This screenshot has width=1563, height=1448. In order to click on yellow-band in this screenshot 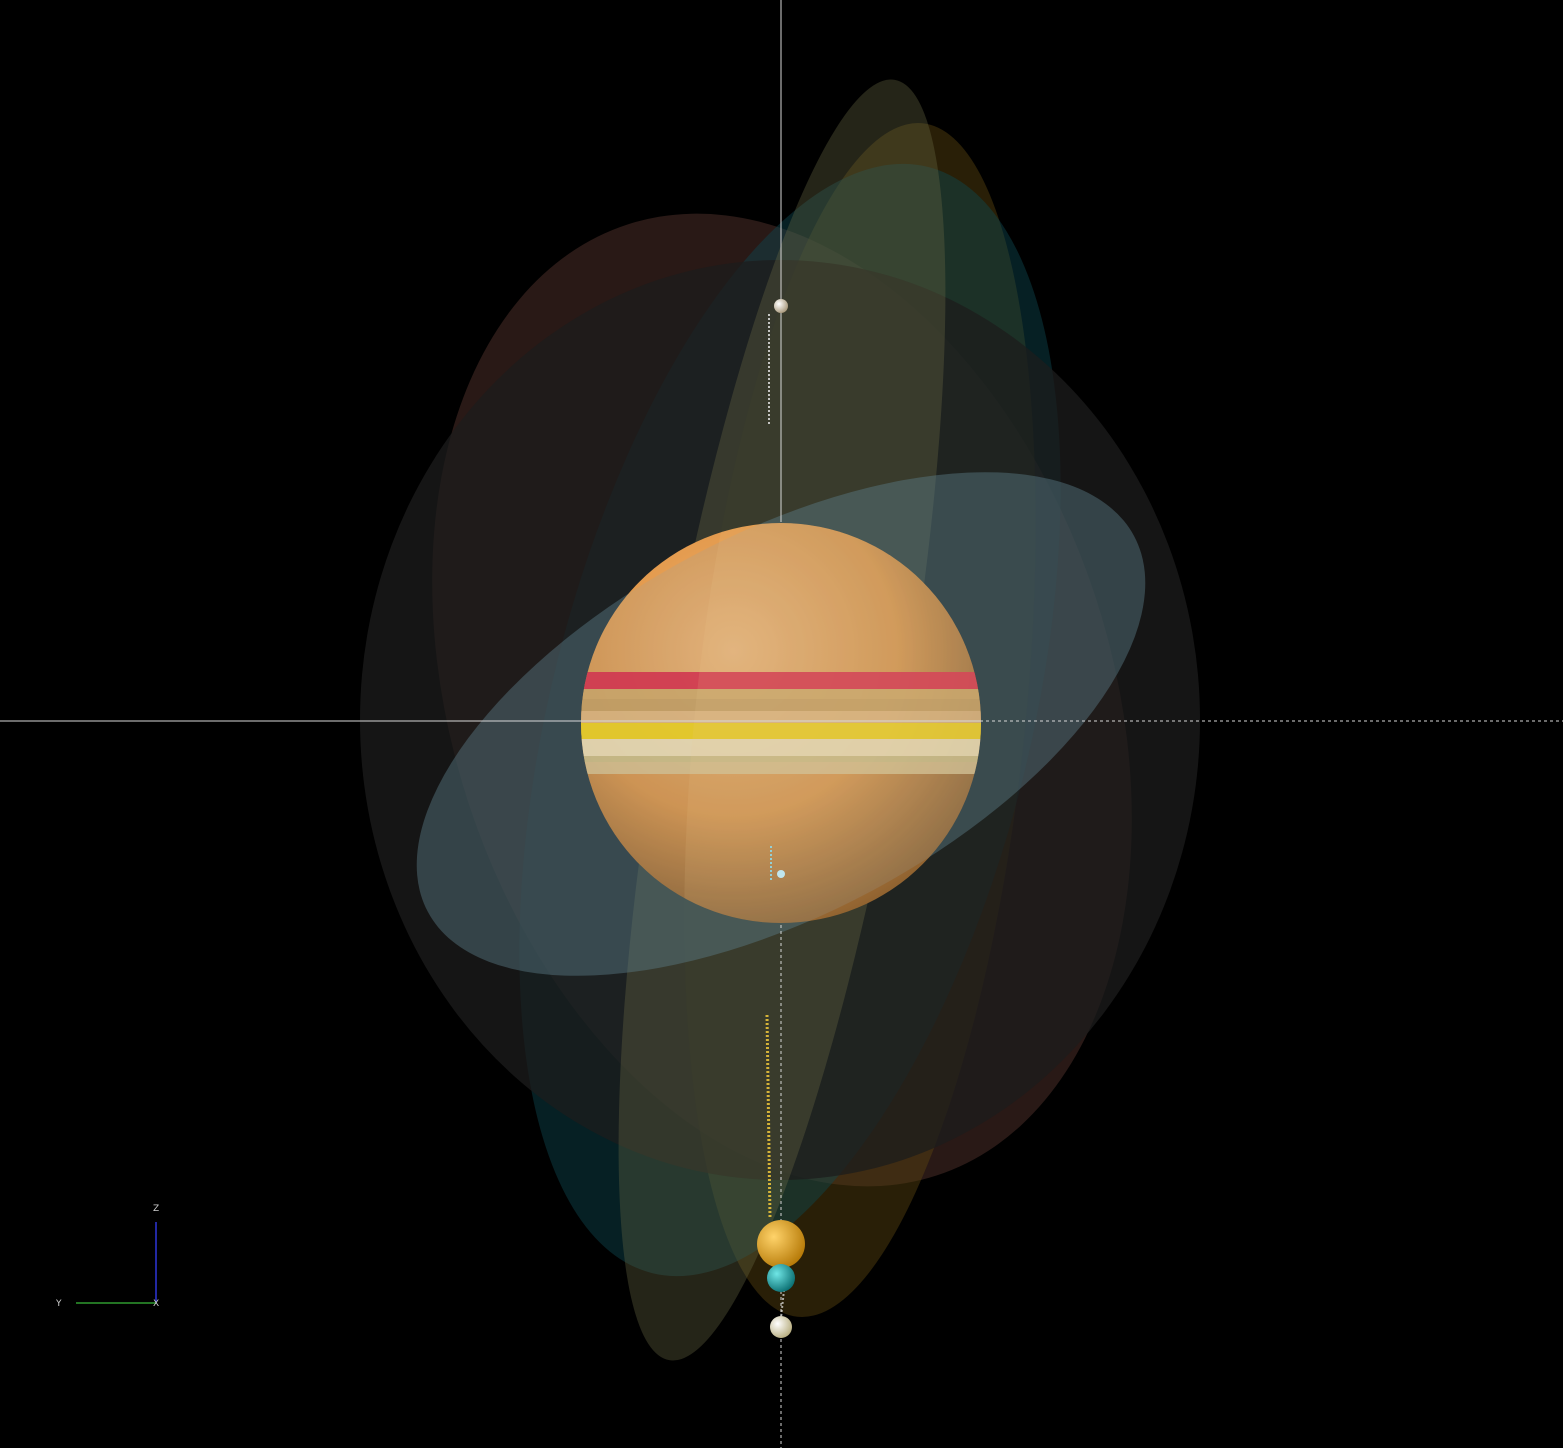, I will do `click(781, 731)`.